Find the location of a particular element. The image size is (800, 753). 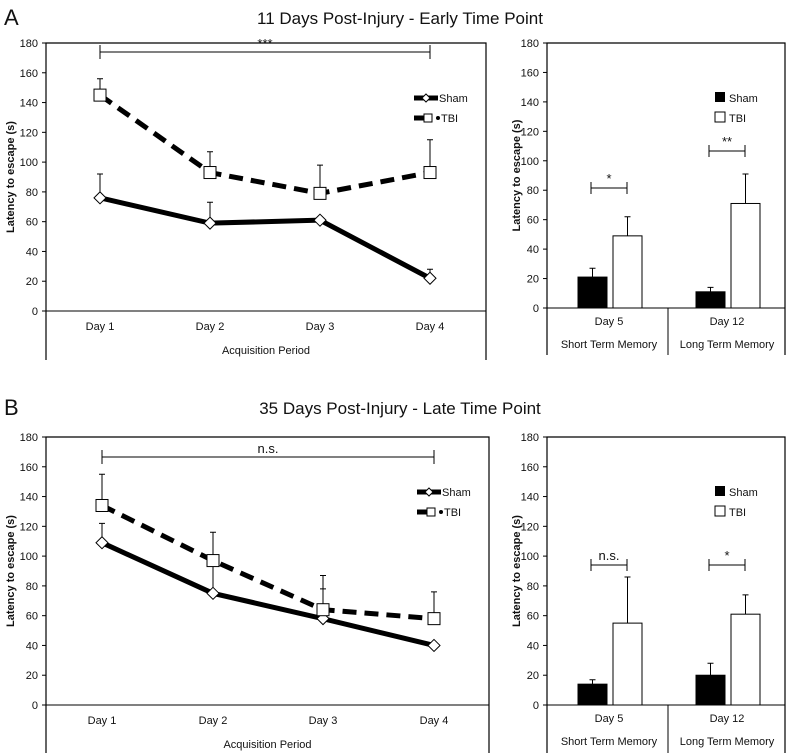

panel-letter: B is located at coordinates (11, 407).